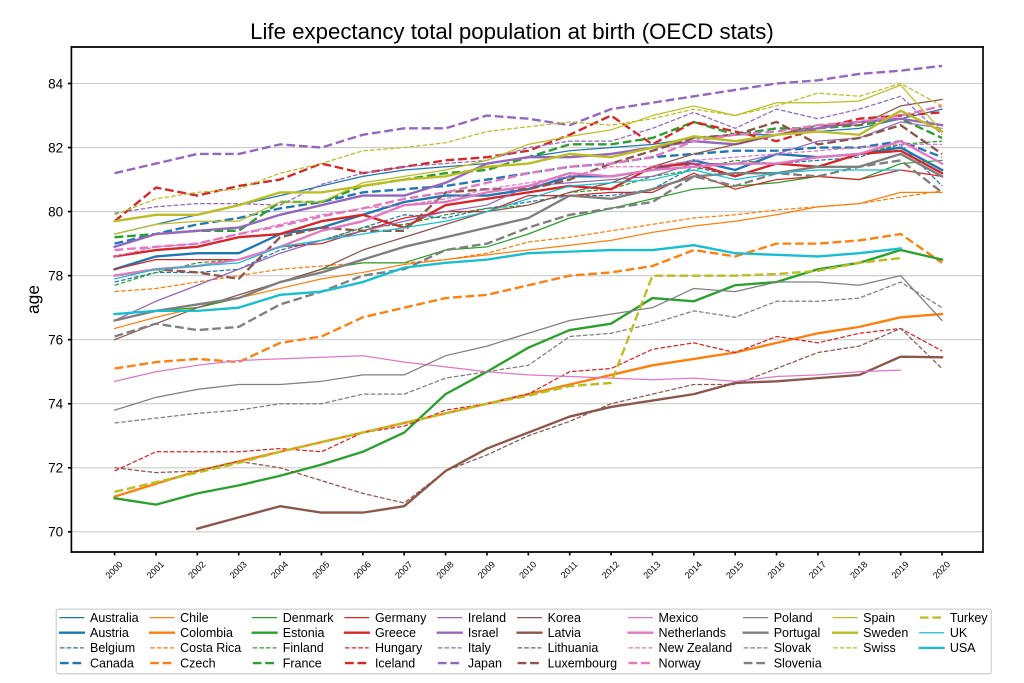 The height and width of the screenshot is (683, 1024). Describe the element at coordinates (793, 648) in the screenshot. I see `svg-text: Slovak` at that location.